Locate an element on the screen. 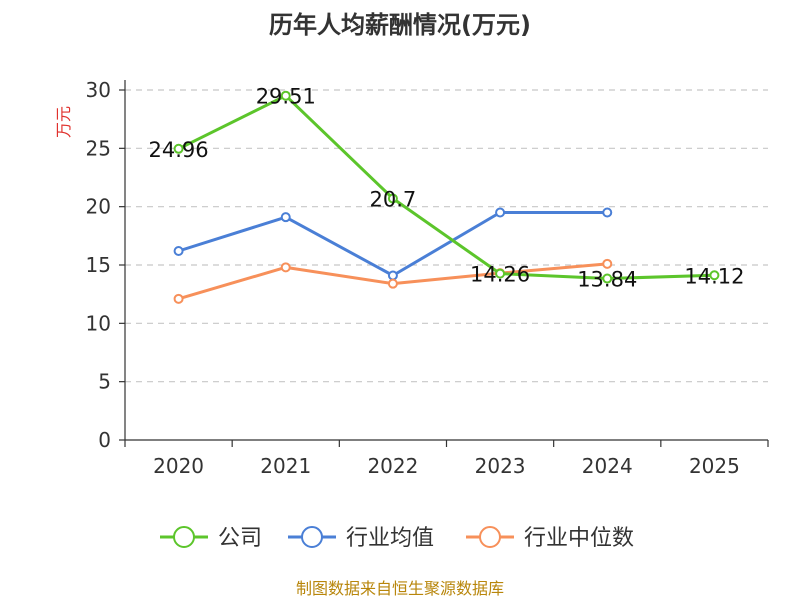 The image size is (800, 600). data-label: 14.12 is located at coordinates (714, 276).